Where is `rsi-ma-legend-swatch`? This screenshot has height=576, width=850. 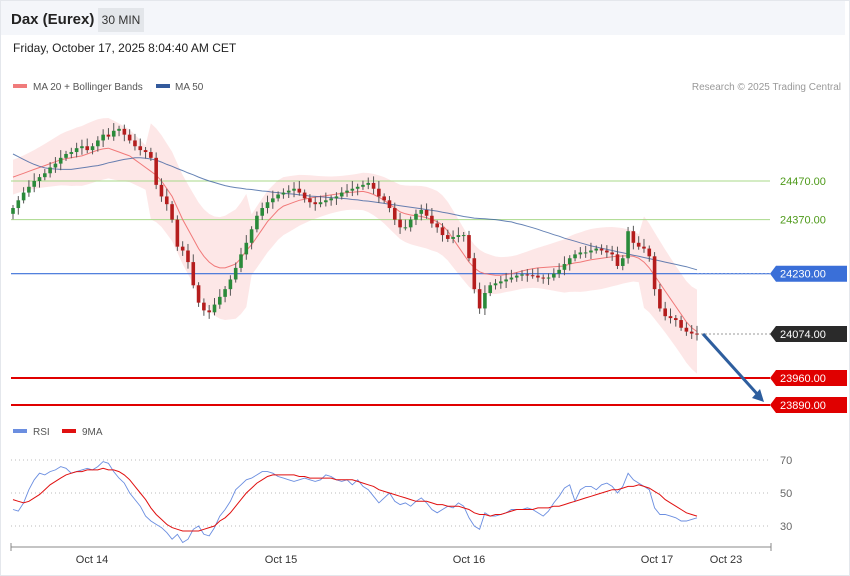 rsi-ma-legend-swatch is located at coordinates (69, 431).